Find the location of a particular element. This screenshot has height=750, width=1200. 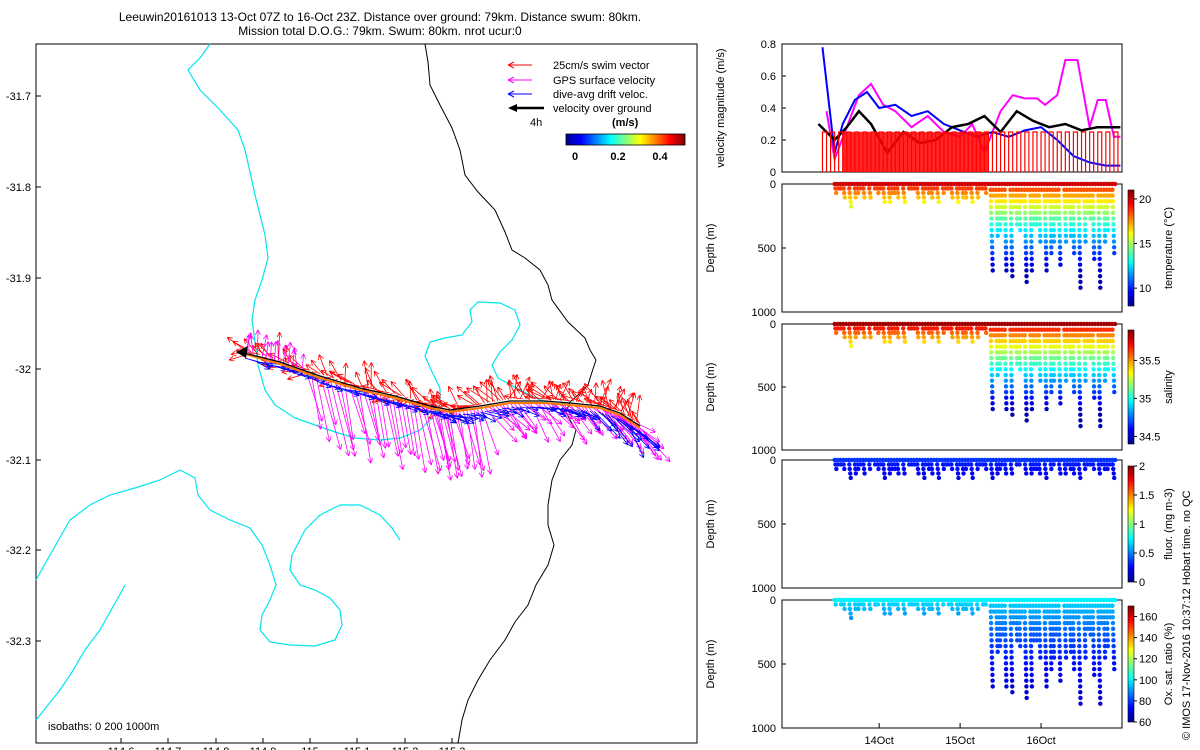

depth-y-label: Depth (m) is located at coordinates (711, 524).